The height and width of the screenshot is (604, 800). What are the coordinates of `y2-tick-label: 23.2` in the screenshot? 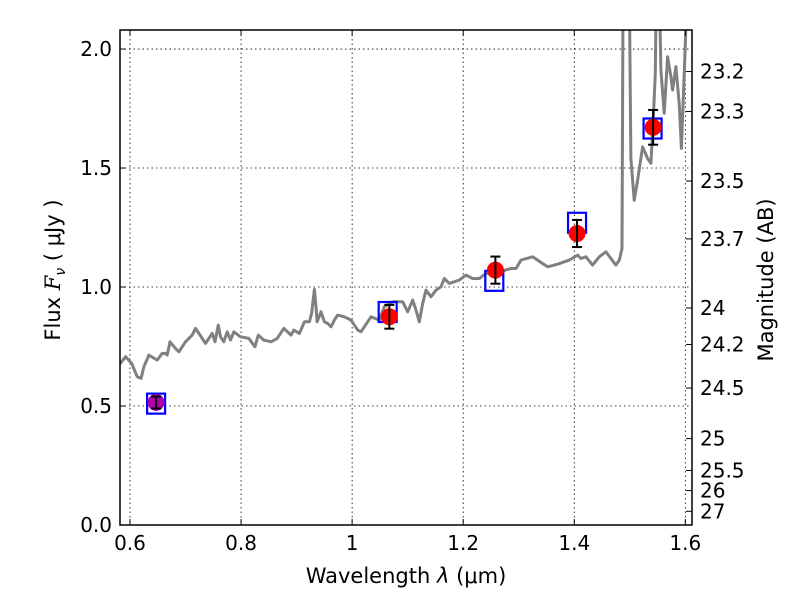 It's located at (722, 72).